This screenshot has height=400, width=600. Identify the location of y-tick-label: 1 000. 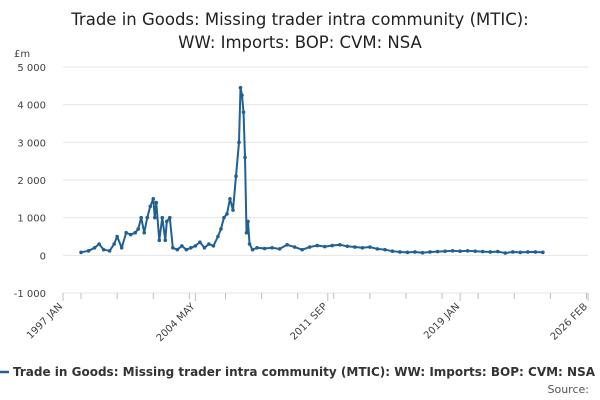
(31, 219).